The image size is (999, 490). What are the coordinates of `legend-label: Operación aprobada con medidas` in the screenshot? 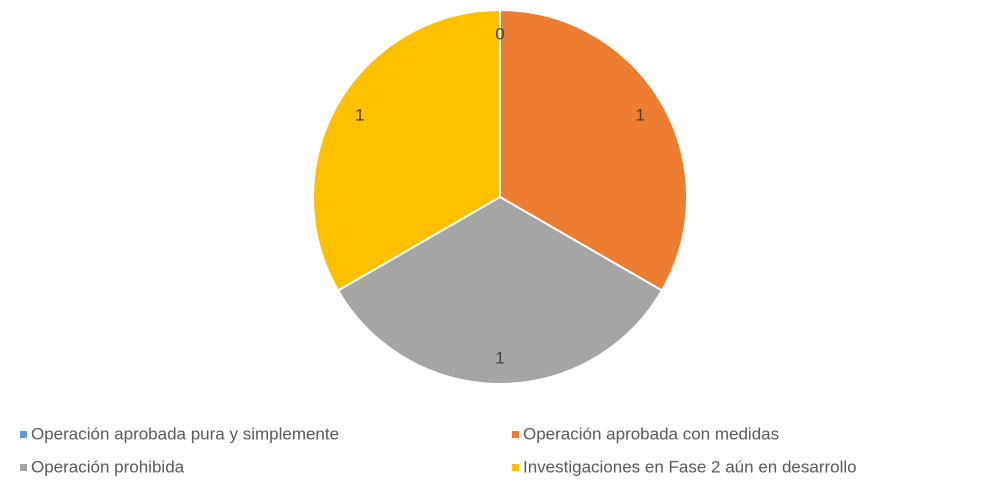 It's located at (651, 433).